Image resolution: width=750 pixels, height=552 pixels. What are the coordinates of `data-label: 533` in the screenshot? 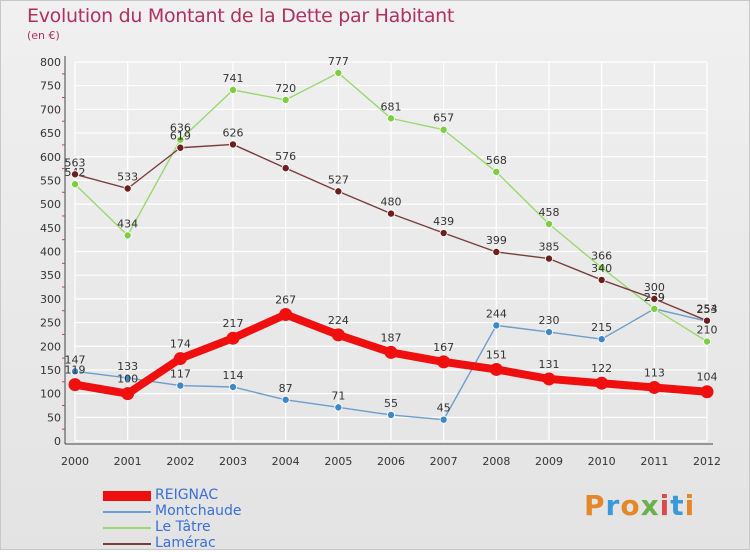 It's located at (127, 176).